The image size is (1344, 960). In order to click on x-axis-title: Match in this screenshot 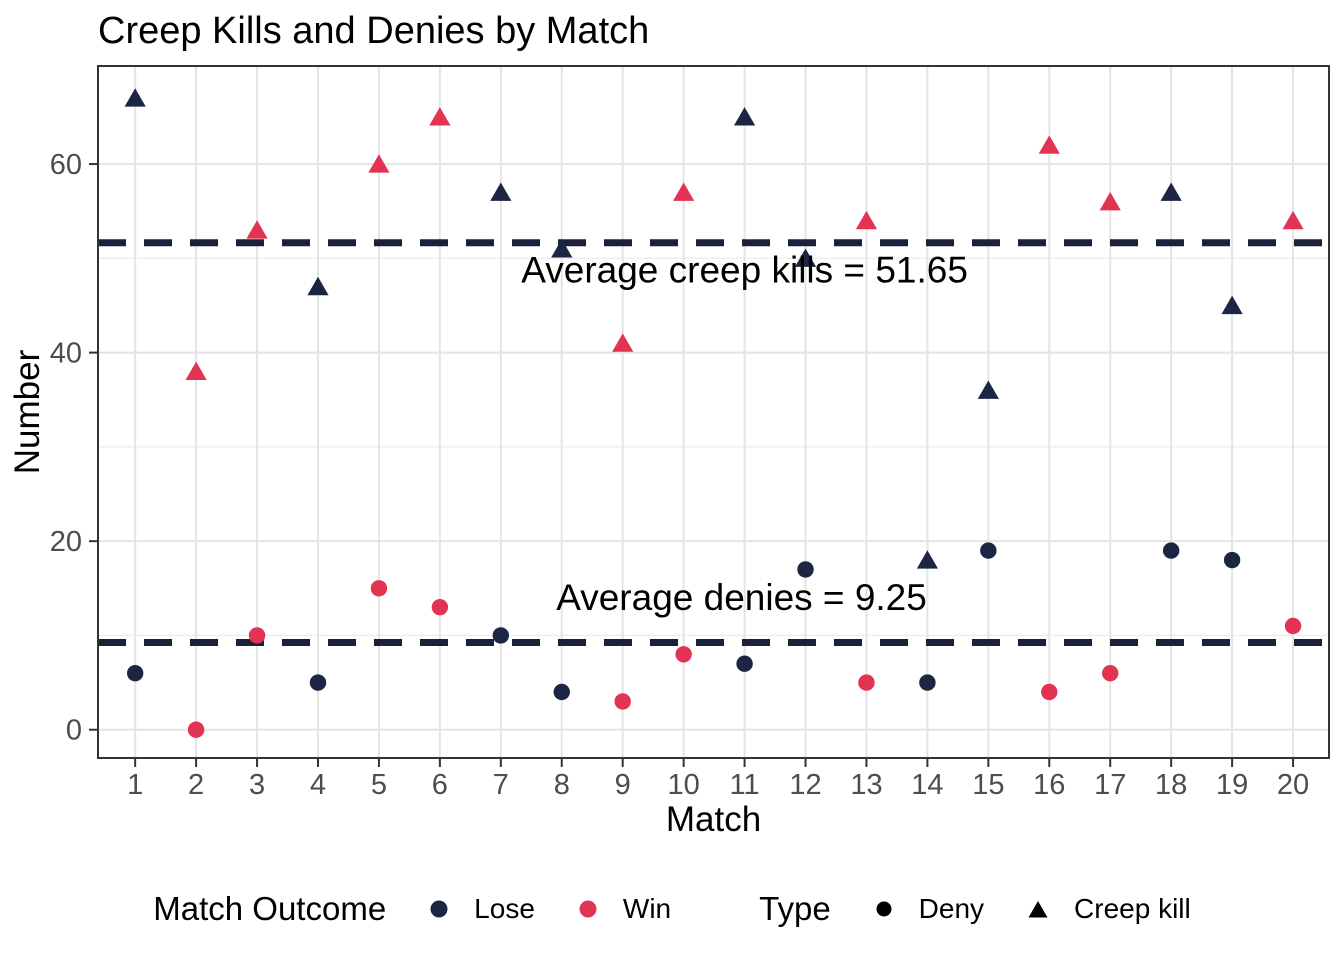, I will do `click(713, 819)`.